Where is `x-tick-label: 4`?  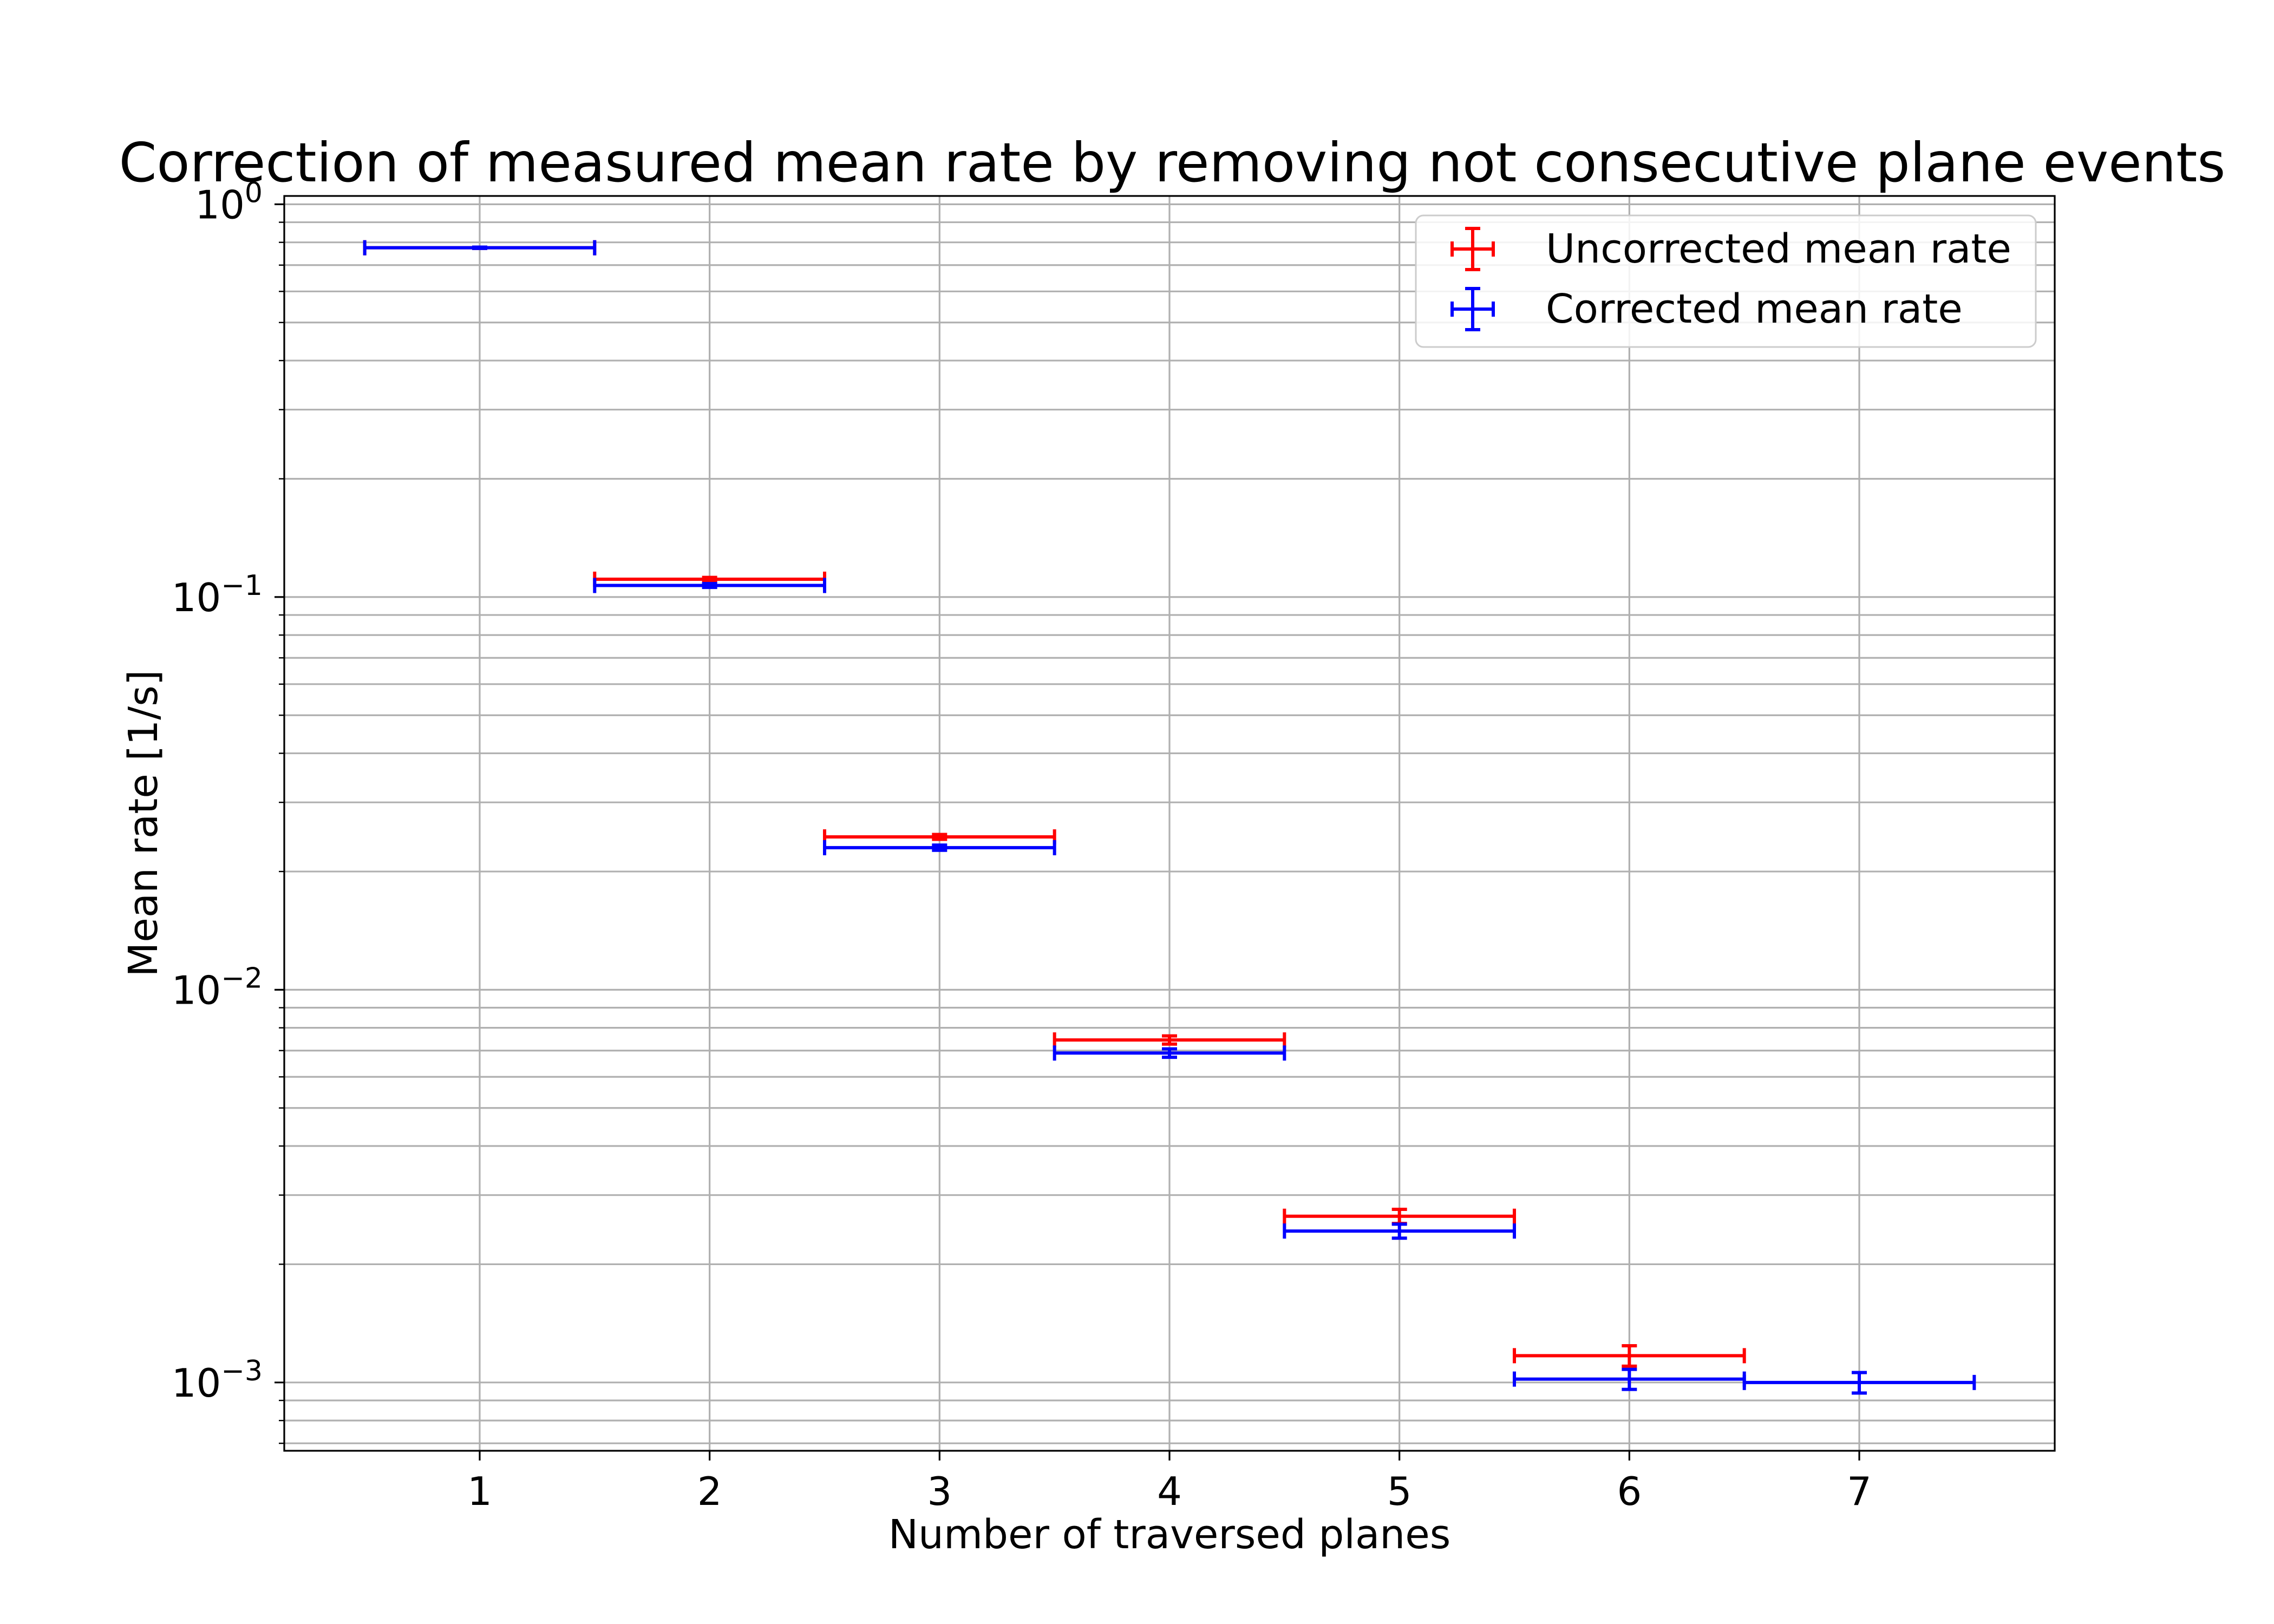
x-tick-label: 4 is located at coordinates (1170, 1492).